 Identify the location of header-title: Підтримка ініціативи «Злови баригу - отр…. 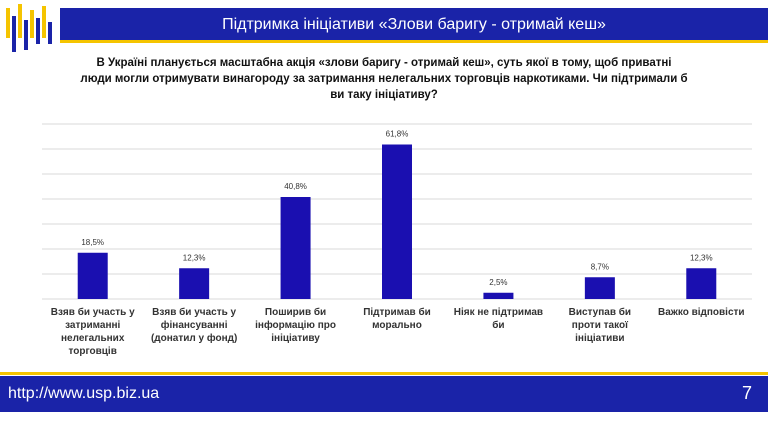
(414, 24).